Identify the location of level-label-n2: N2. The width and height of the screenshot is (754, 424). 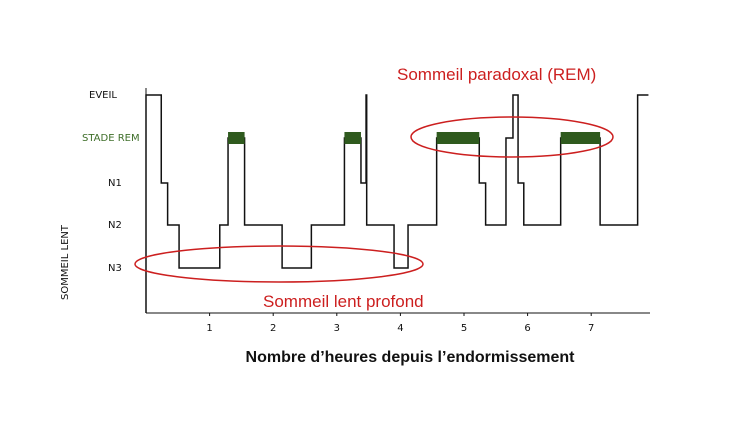
(115, 225).